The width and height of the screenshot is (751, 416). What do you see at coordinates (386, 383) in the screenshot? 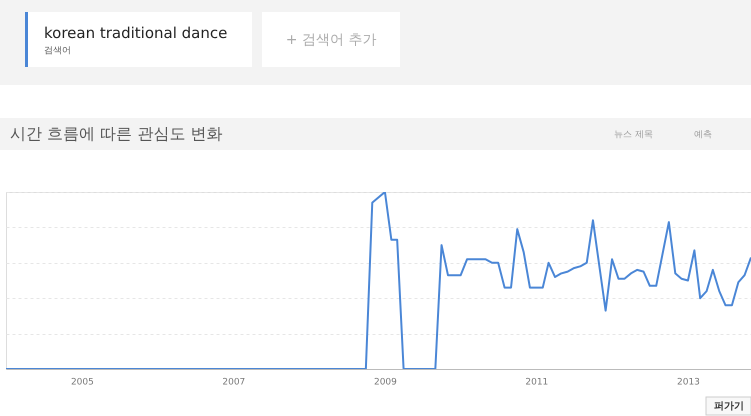
I see `x-tick-label: 2009` at bounding box center [386, 383].